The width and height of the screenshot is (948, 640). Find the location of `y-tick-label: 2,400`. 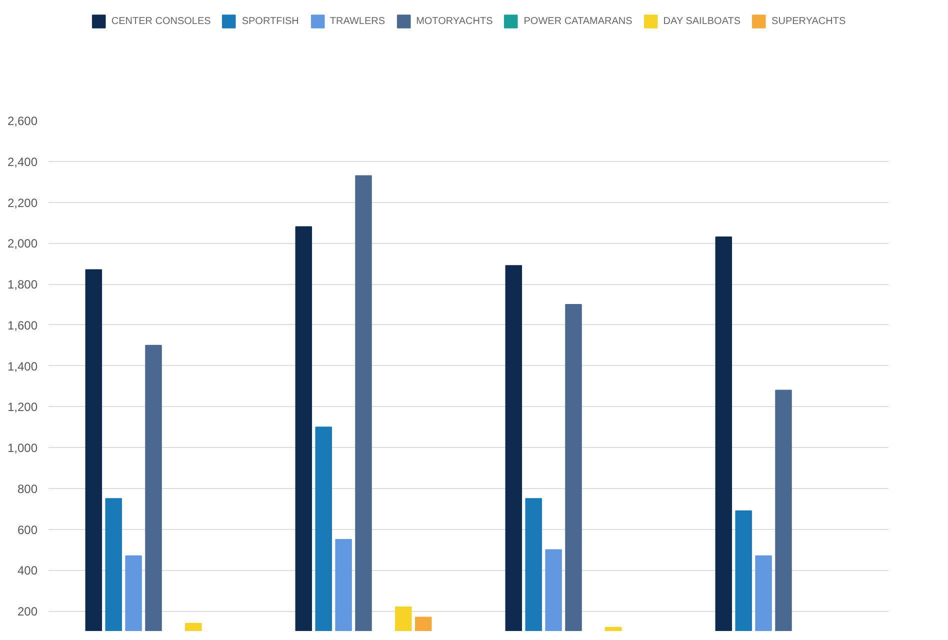

y-tick-label: 2,400 is located at coordinates (22, 161).